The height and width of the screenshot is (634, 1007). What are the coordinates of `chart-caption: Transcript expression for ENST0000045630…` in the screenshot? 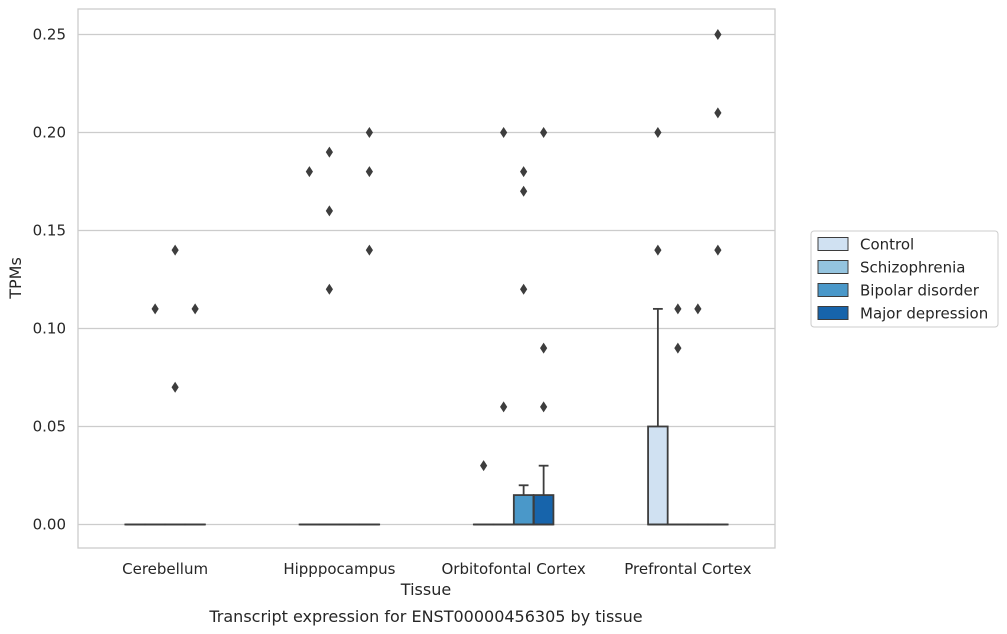 It's located at (425, 616).